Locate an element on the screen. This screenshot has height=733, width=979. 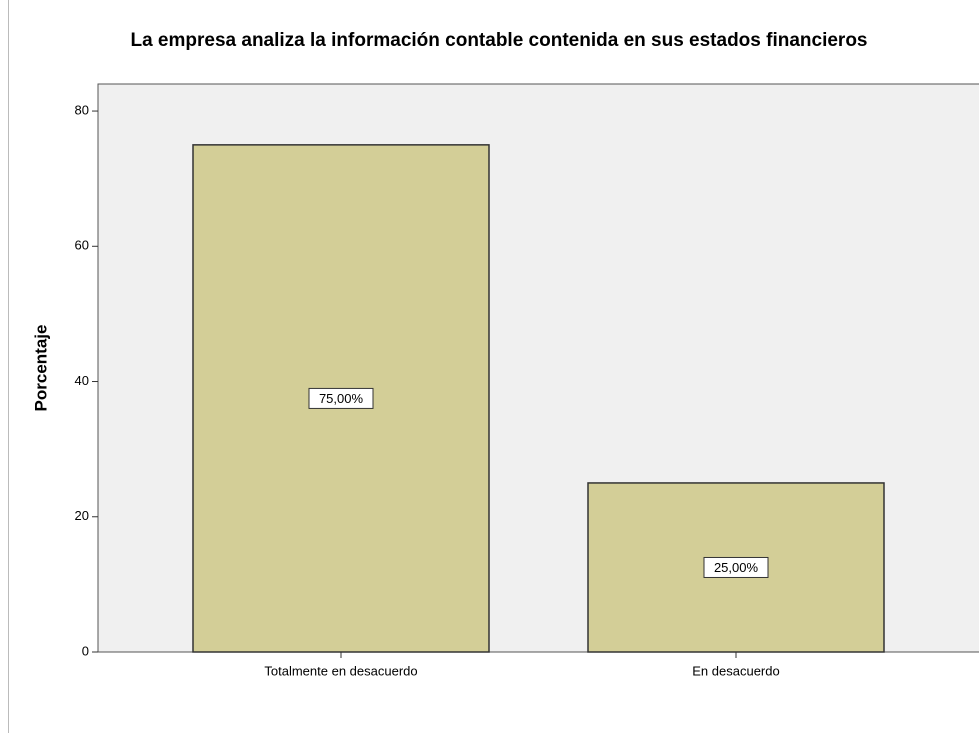
y-tick-label: 60 is located at coordinates (82, 245).